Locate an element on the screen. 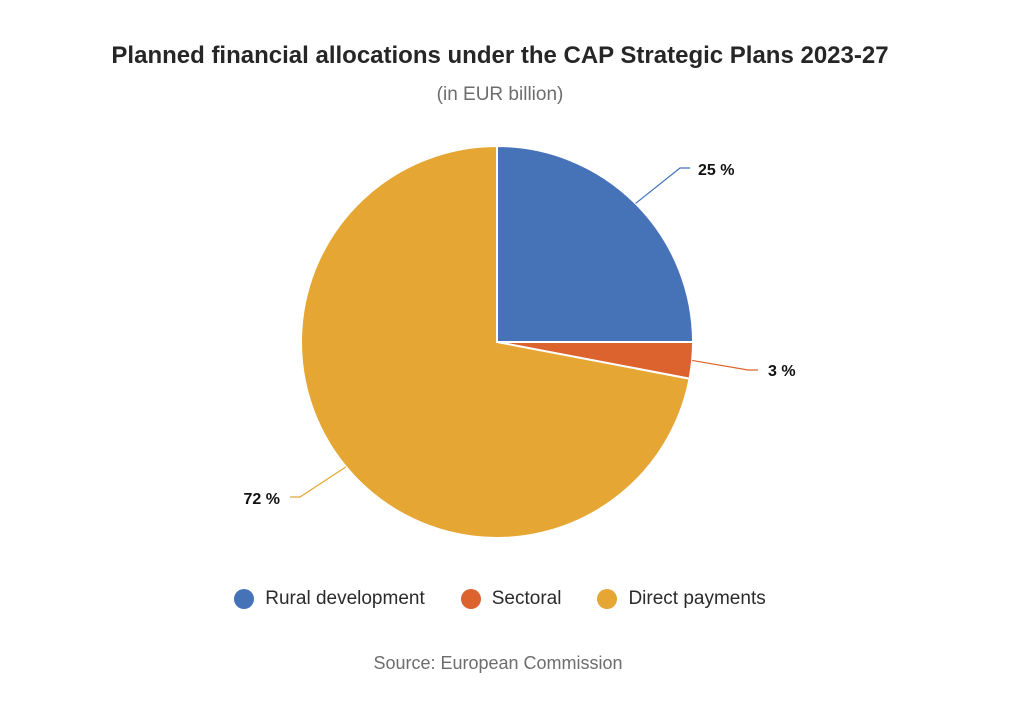  legend-label-sectoral: Sectoral is located at coordinates (526, 598).